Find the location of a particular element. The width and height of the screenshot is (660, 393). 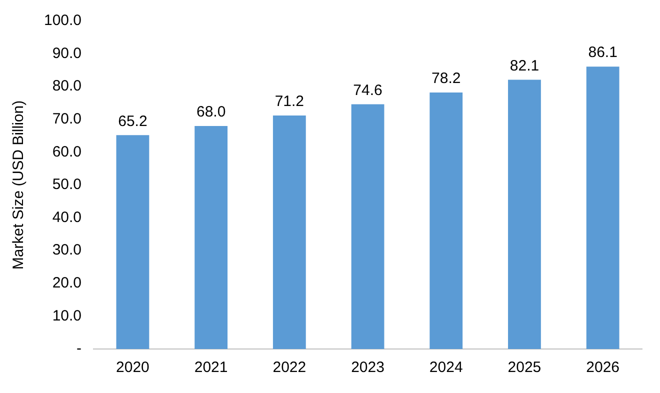

data-label: 82.1 is located at coordinates (525, 65).